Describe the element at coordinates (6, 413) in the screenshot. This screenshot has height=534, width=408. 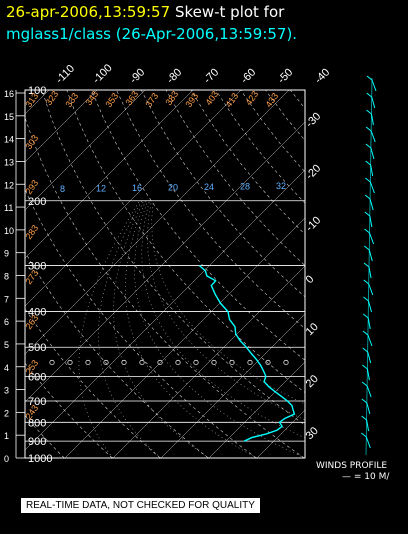
I see `height-label: 2` at that location.